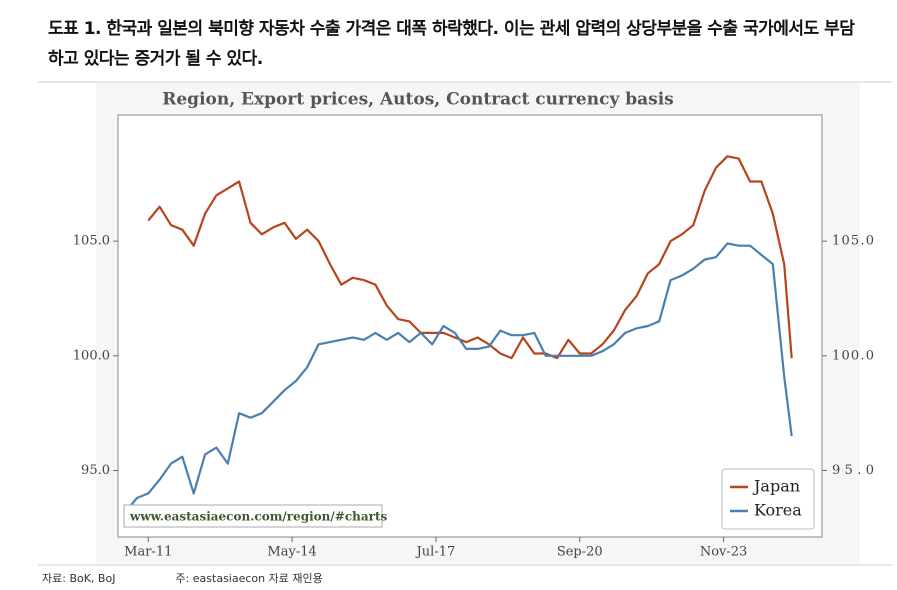 This screenshot has height=590, width=897. Describe the element at coordinates (249, 578) in the screenshot. I see `note: 주: eastasiaecon 자료 재인용` at that location.